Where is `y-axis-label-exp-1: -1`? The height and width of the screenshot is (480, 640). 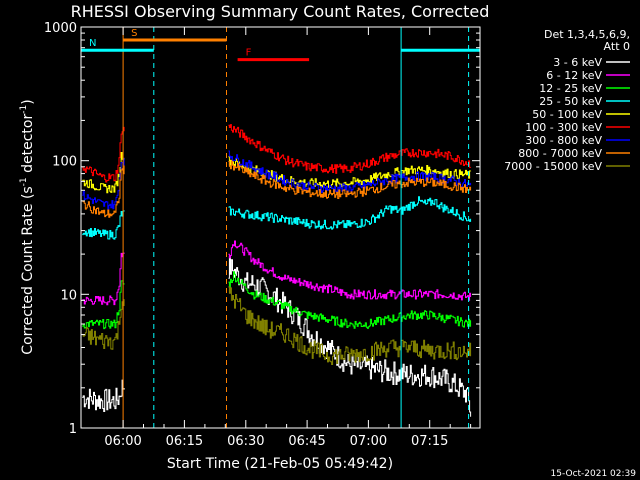 y-axis-label-exp-1: -1 is located at coordinates (24, 181).